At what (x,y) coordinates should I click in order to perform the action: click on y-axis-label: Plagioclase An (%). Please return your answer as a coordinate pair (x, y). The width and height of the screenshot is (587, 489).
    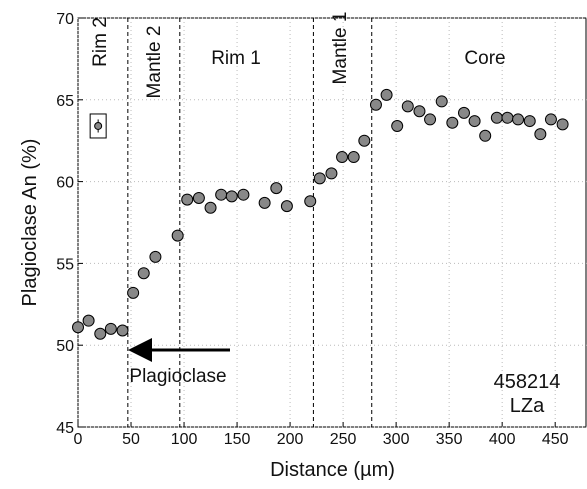
    Looking at the image, I should click on (30, 223).